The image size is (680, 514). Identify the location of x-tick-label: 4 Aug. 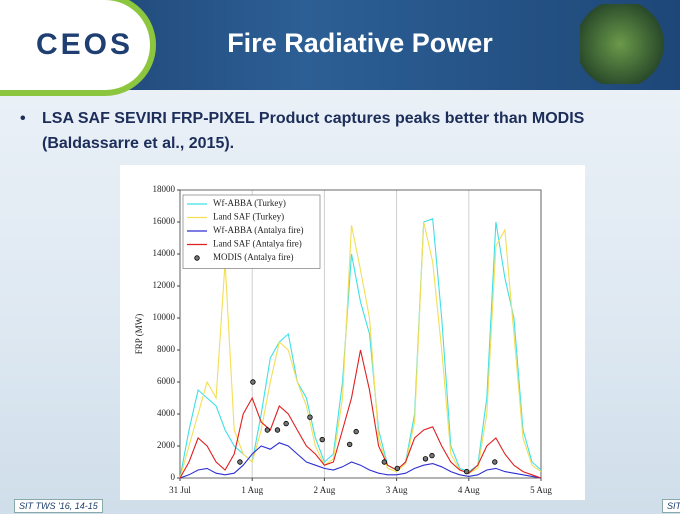
(469, 490).